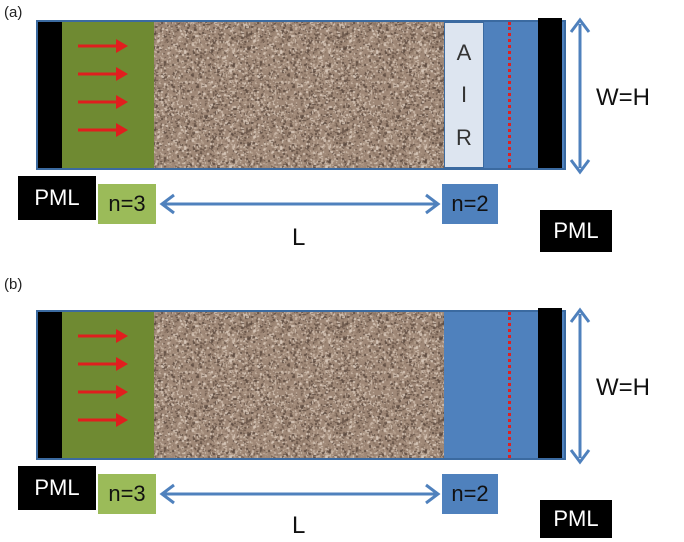 This screenshot has height=542, width=684. Describe the element at coordinates (13, 284) in the screenshot. I see `panel-label: (b)` at that location.